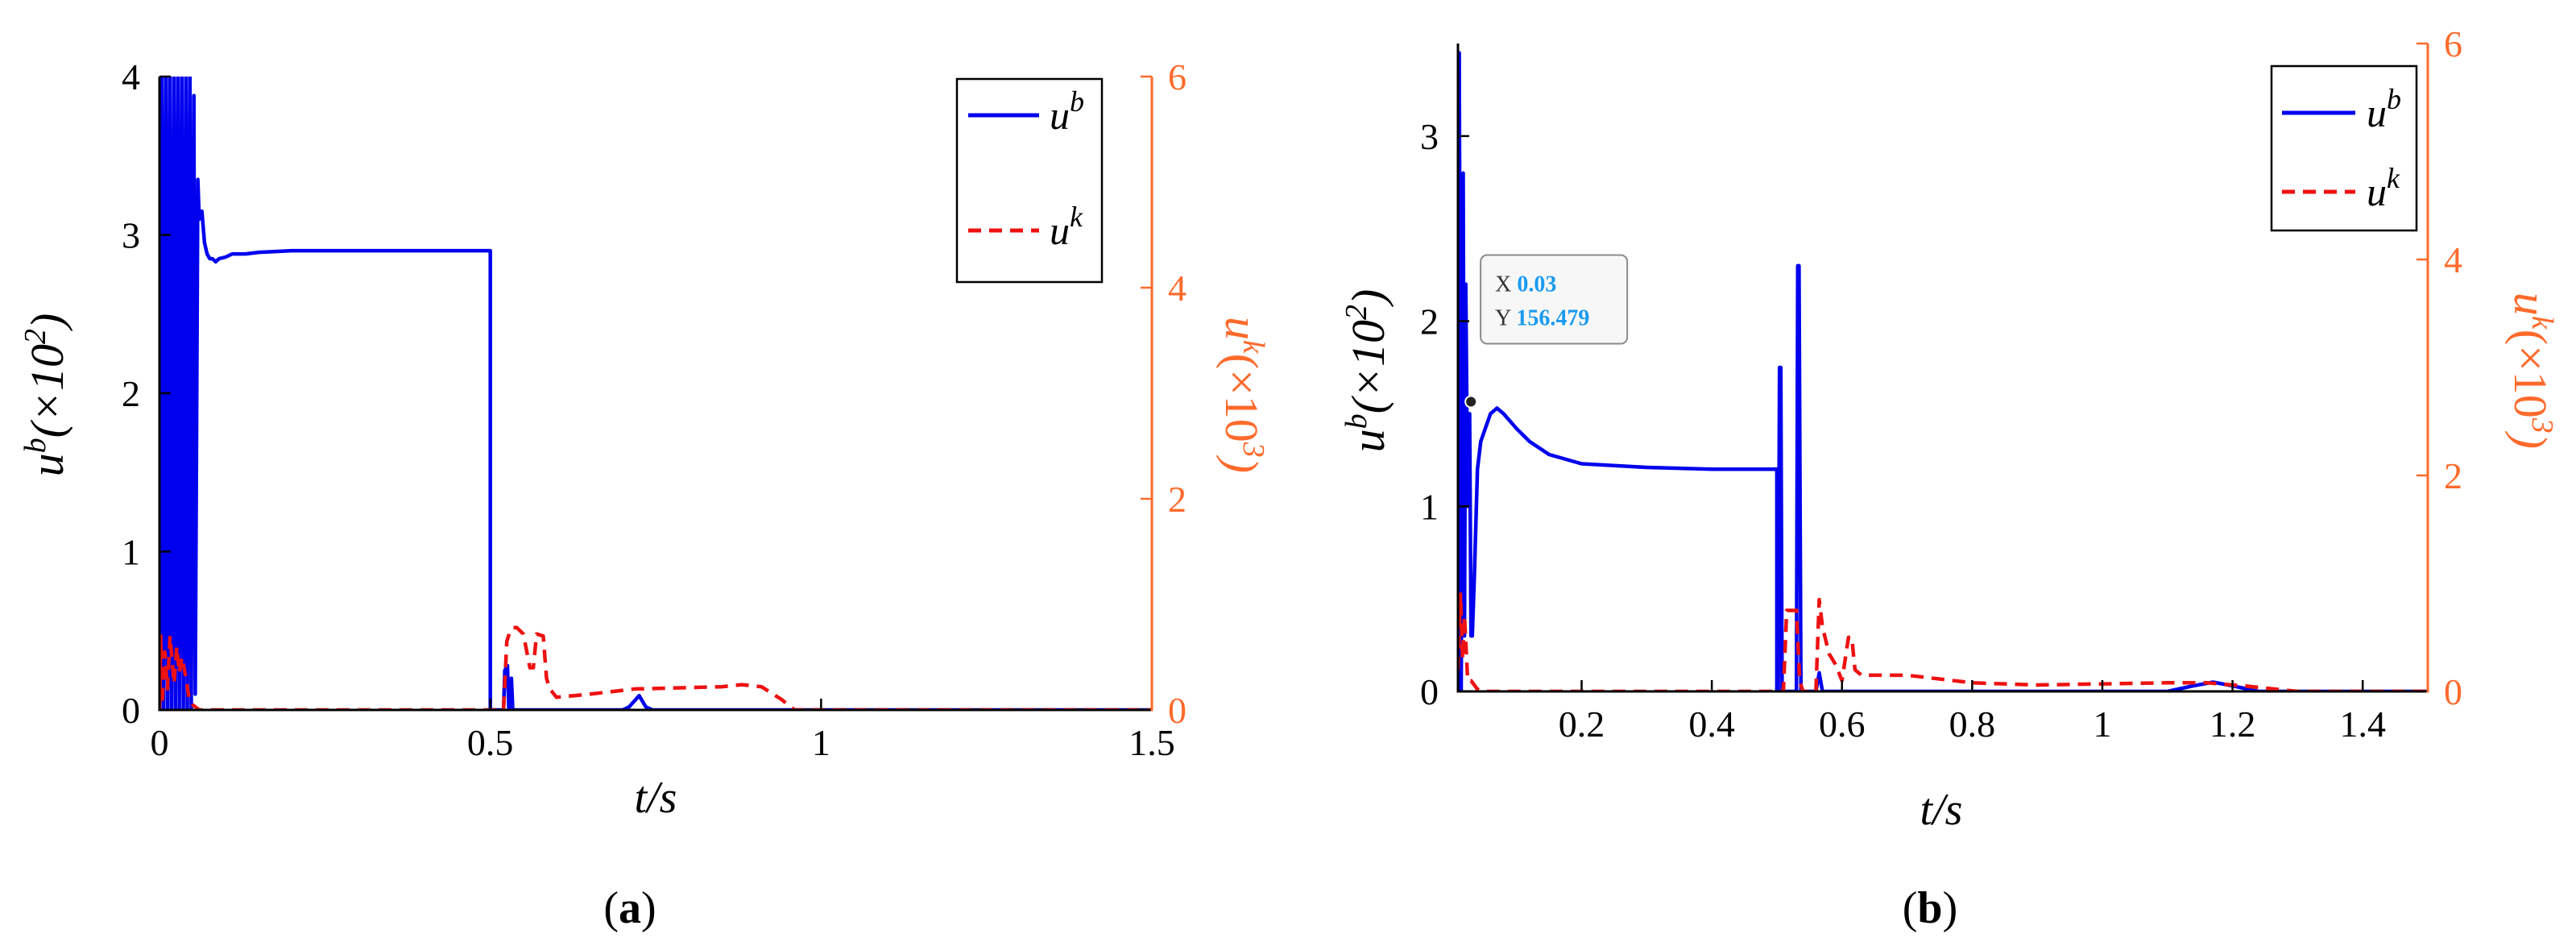  I want to click on x-tick-label: 0.6, so click(1842, 724).